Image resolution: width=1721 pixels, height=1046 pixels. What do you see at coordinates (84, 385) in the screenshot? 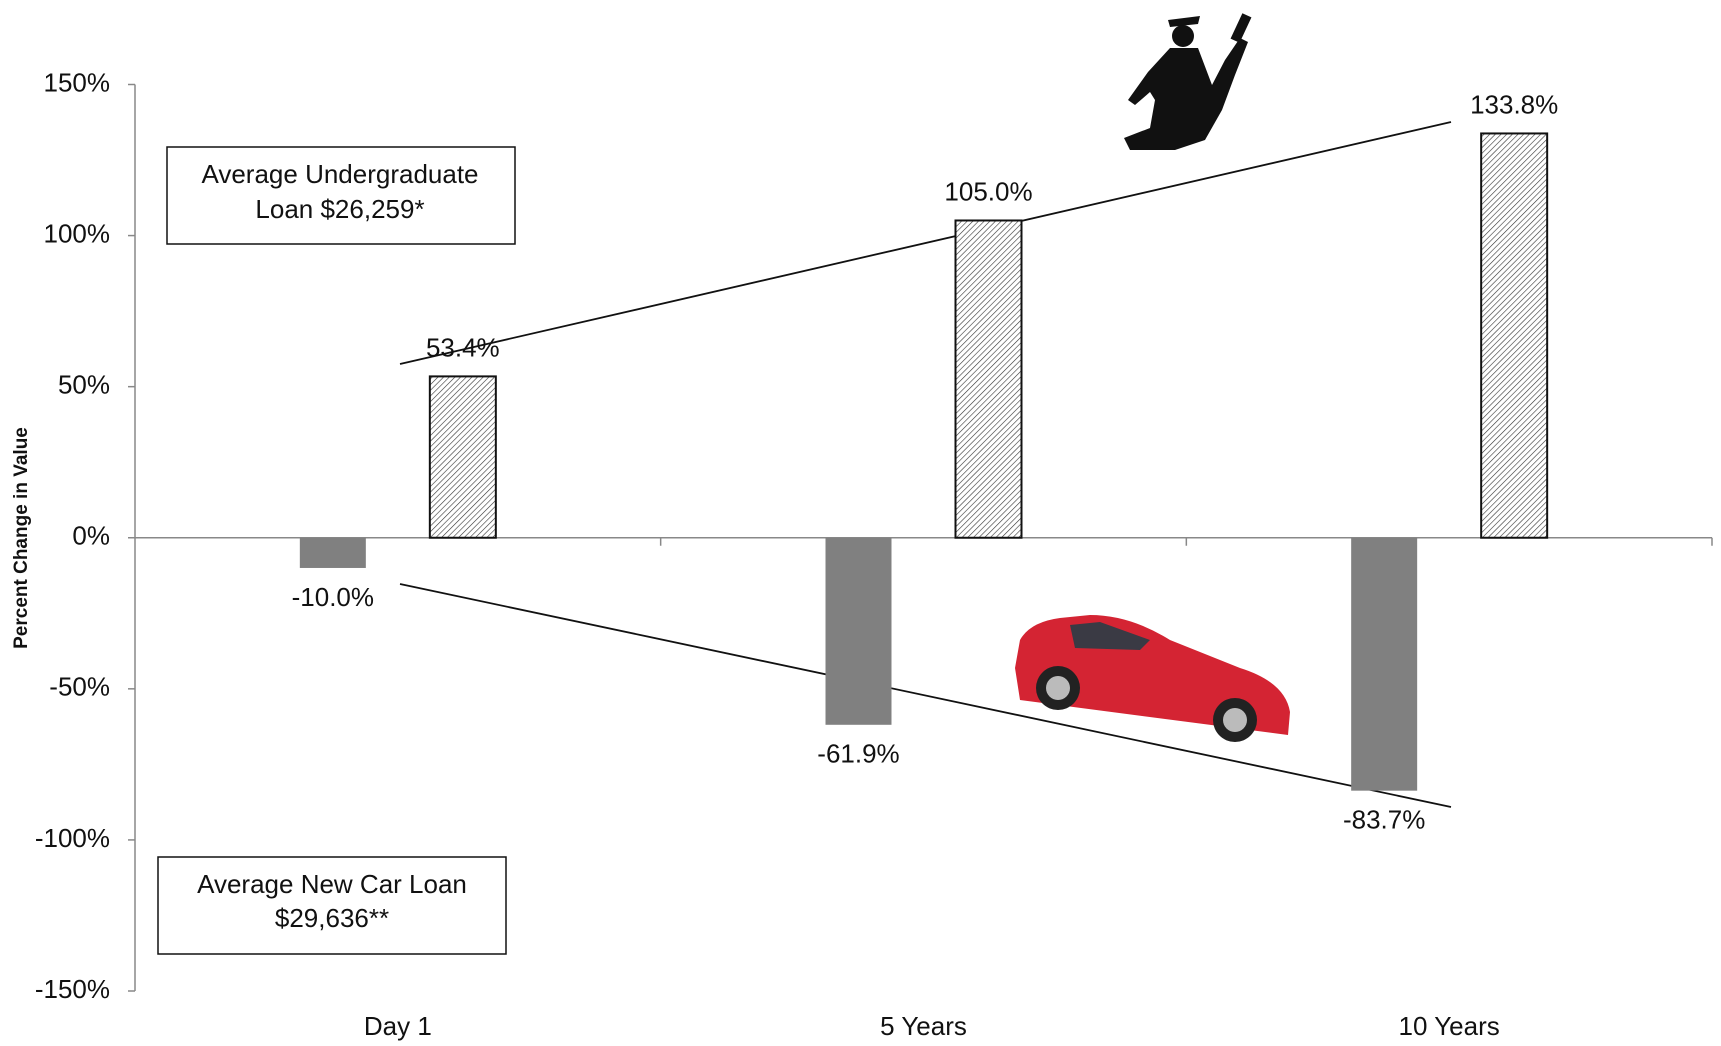
I see `y-tick-label: 50%` at bounding box center [84, 385].